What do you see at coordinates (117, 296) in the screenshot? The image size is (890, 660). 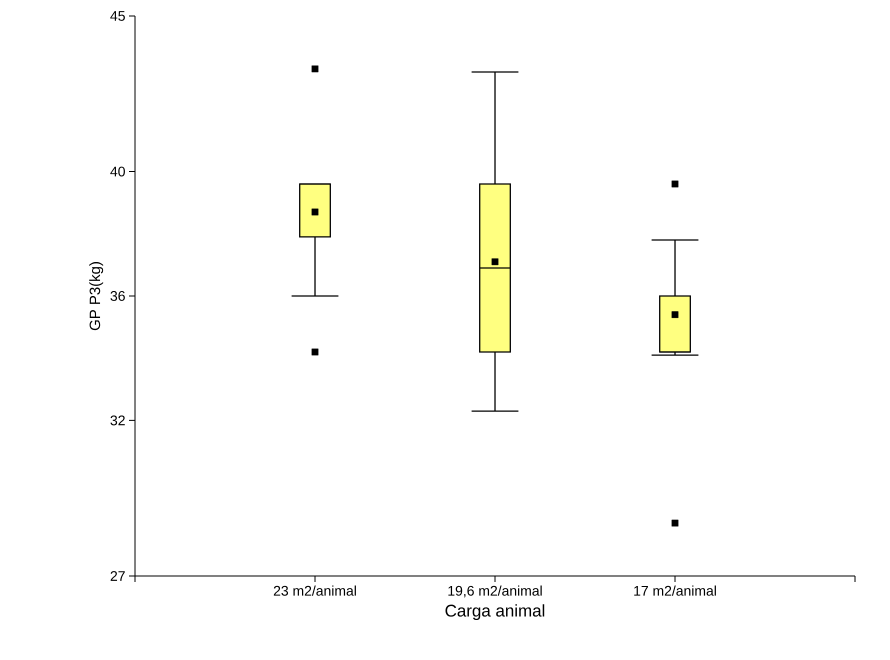 I see `y-tick-label: 36` at bounding box center [117, 296].